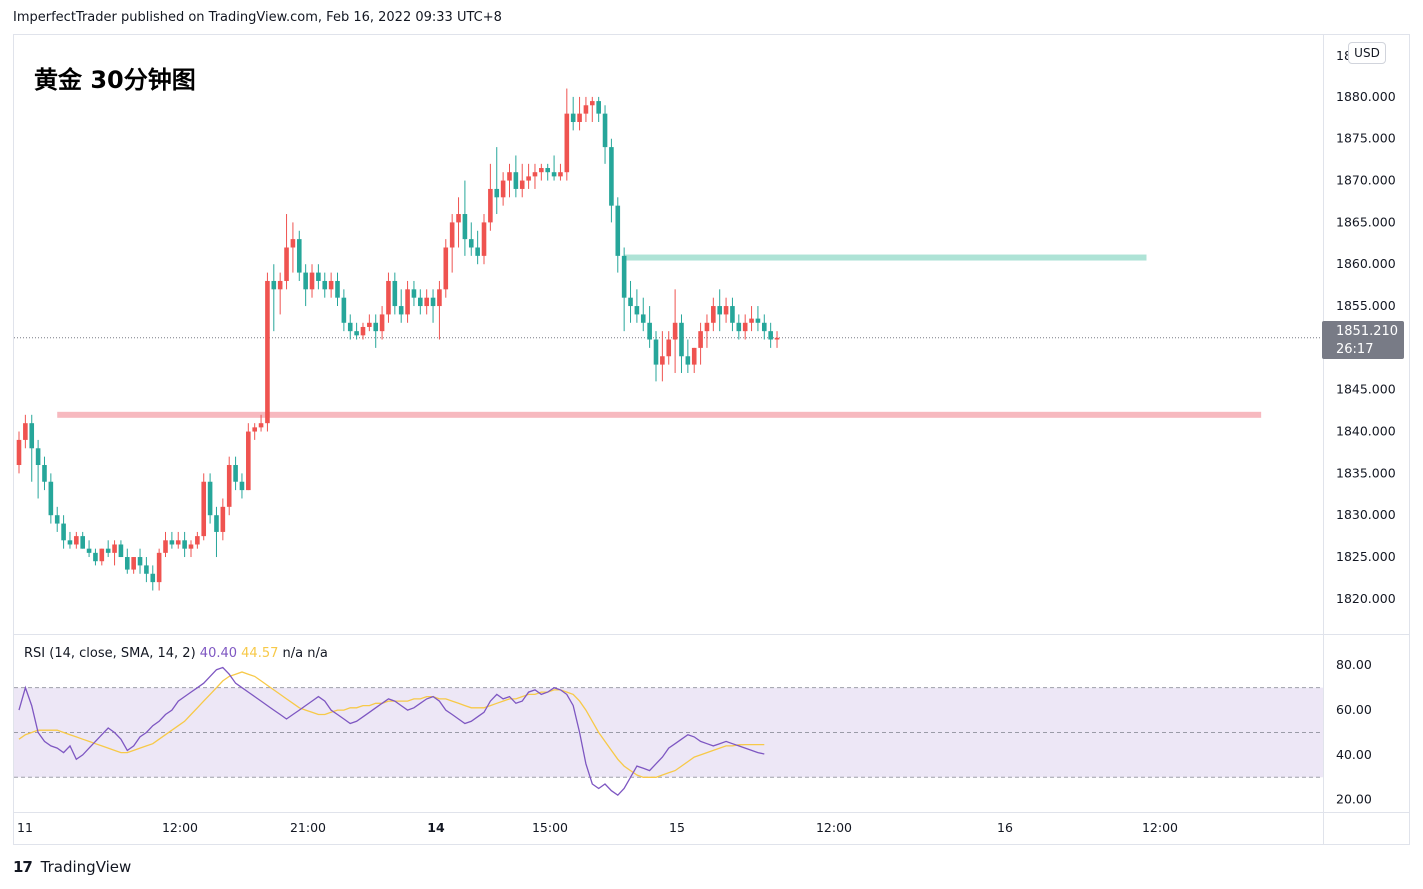 The height and width of the screenshot is (889, 1423). Describe the element at coordinates (218, 653) in the screenshot. I see `rsi-legend-value: 40.40` at that location.